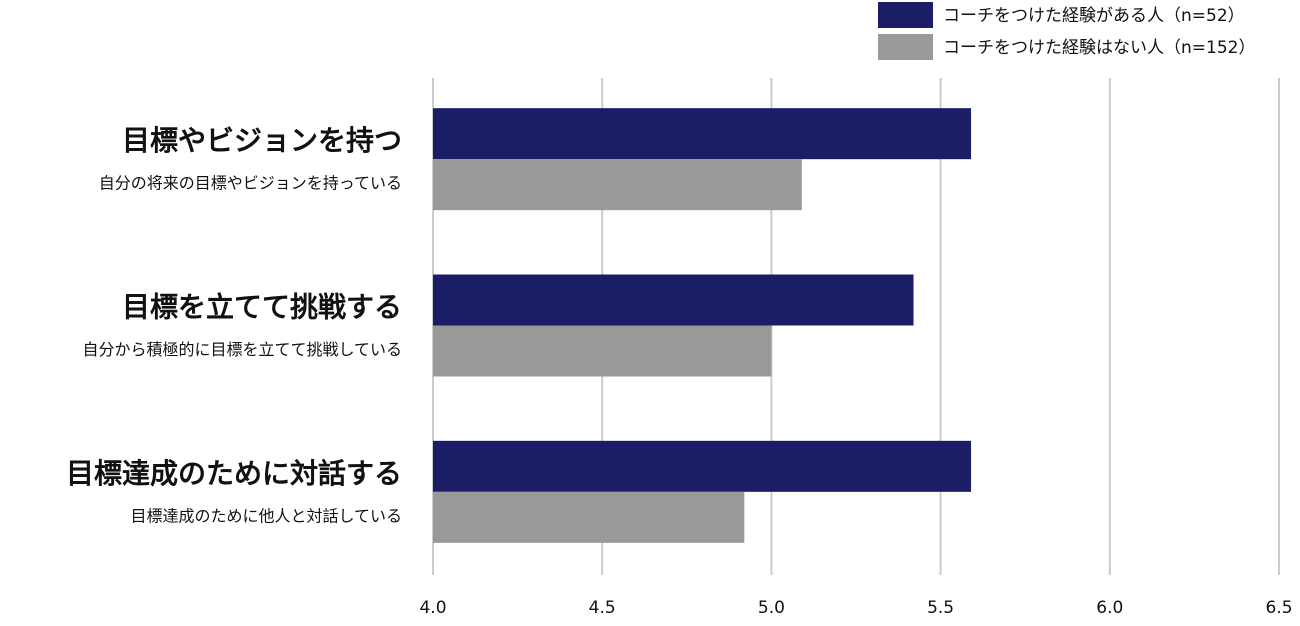 The height and width of the screenshot is (626, 1300). What do you see at coordinates (1109, 608) in the screenshot?
I see `x-tick-label: 6.0` at bounding box center [1109, 608].